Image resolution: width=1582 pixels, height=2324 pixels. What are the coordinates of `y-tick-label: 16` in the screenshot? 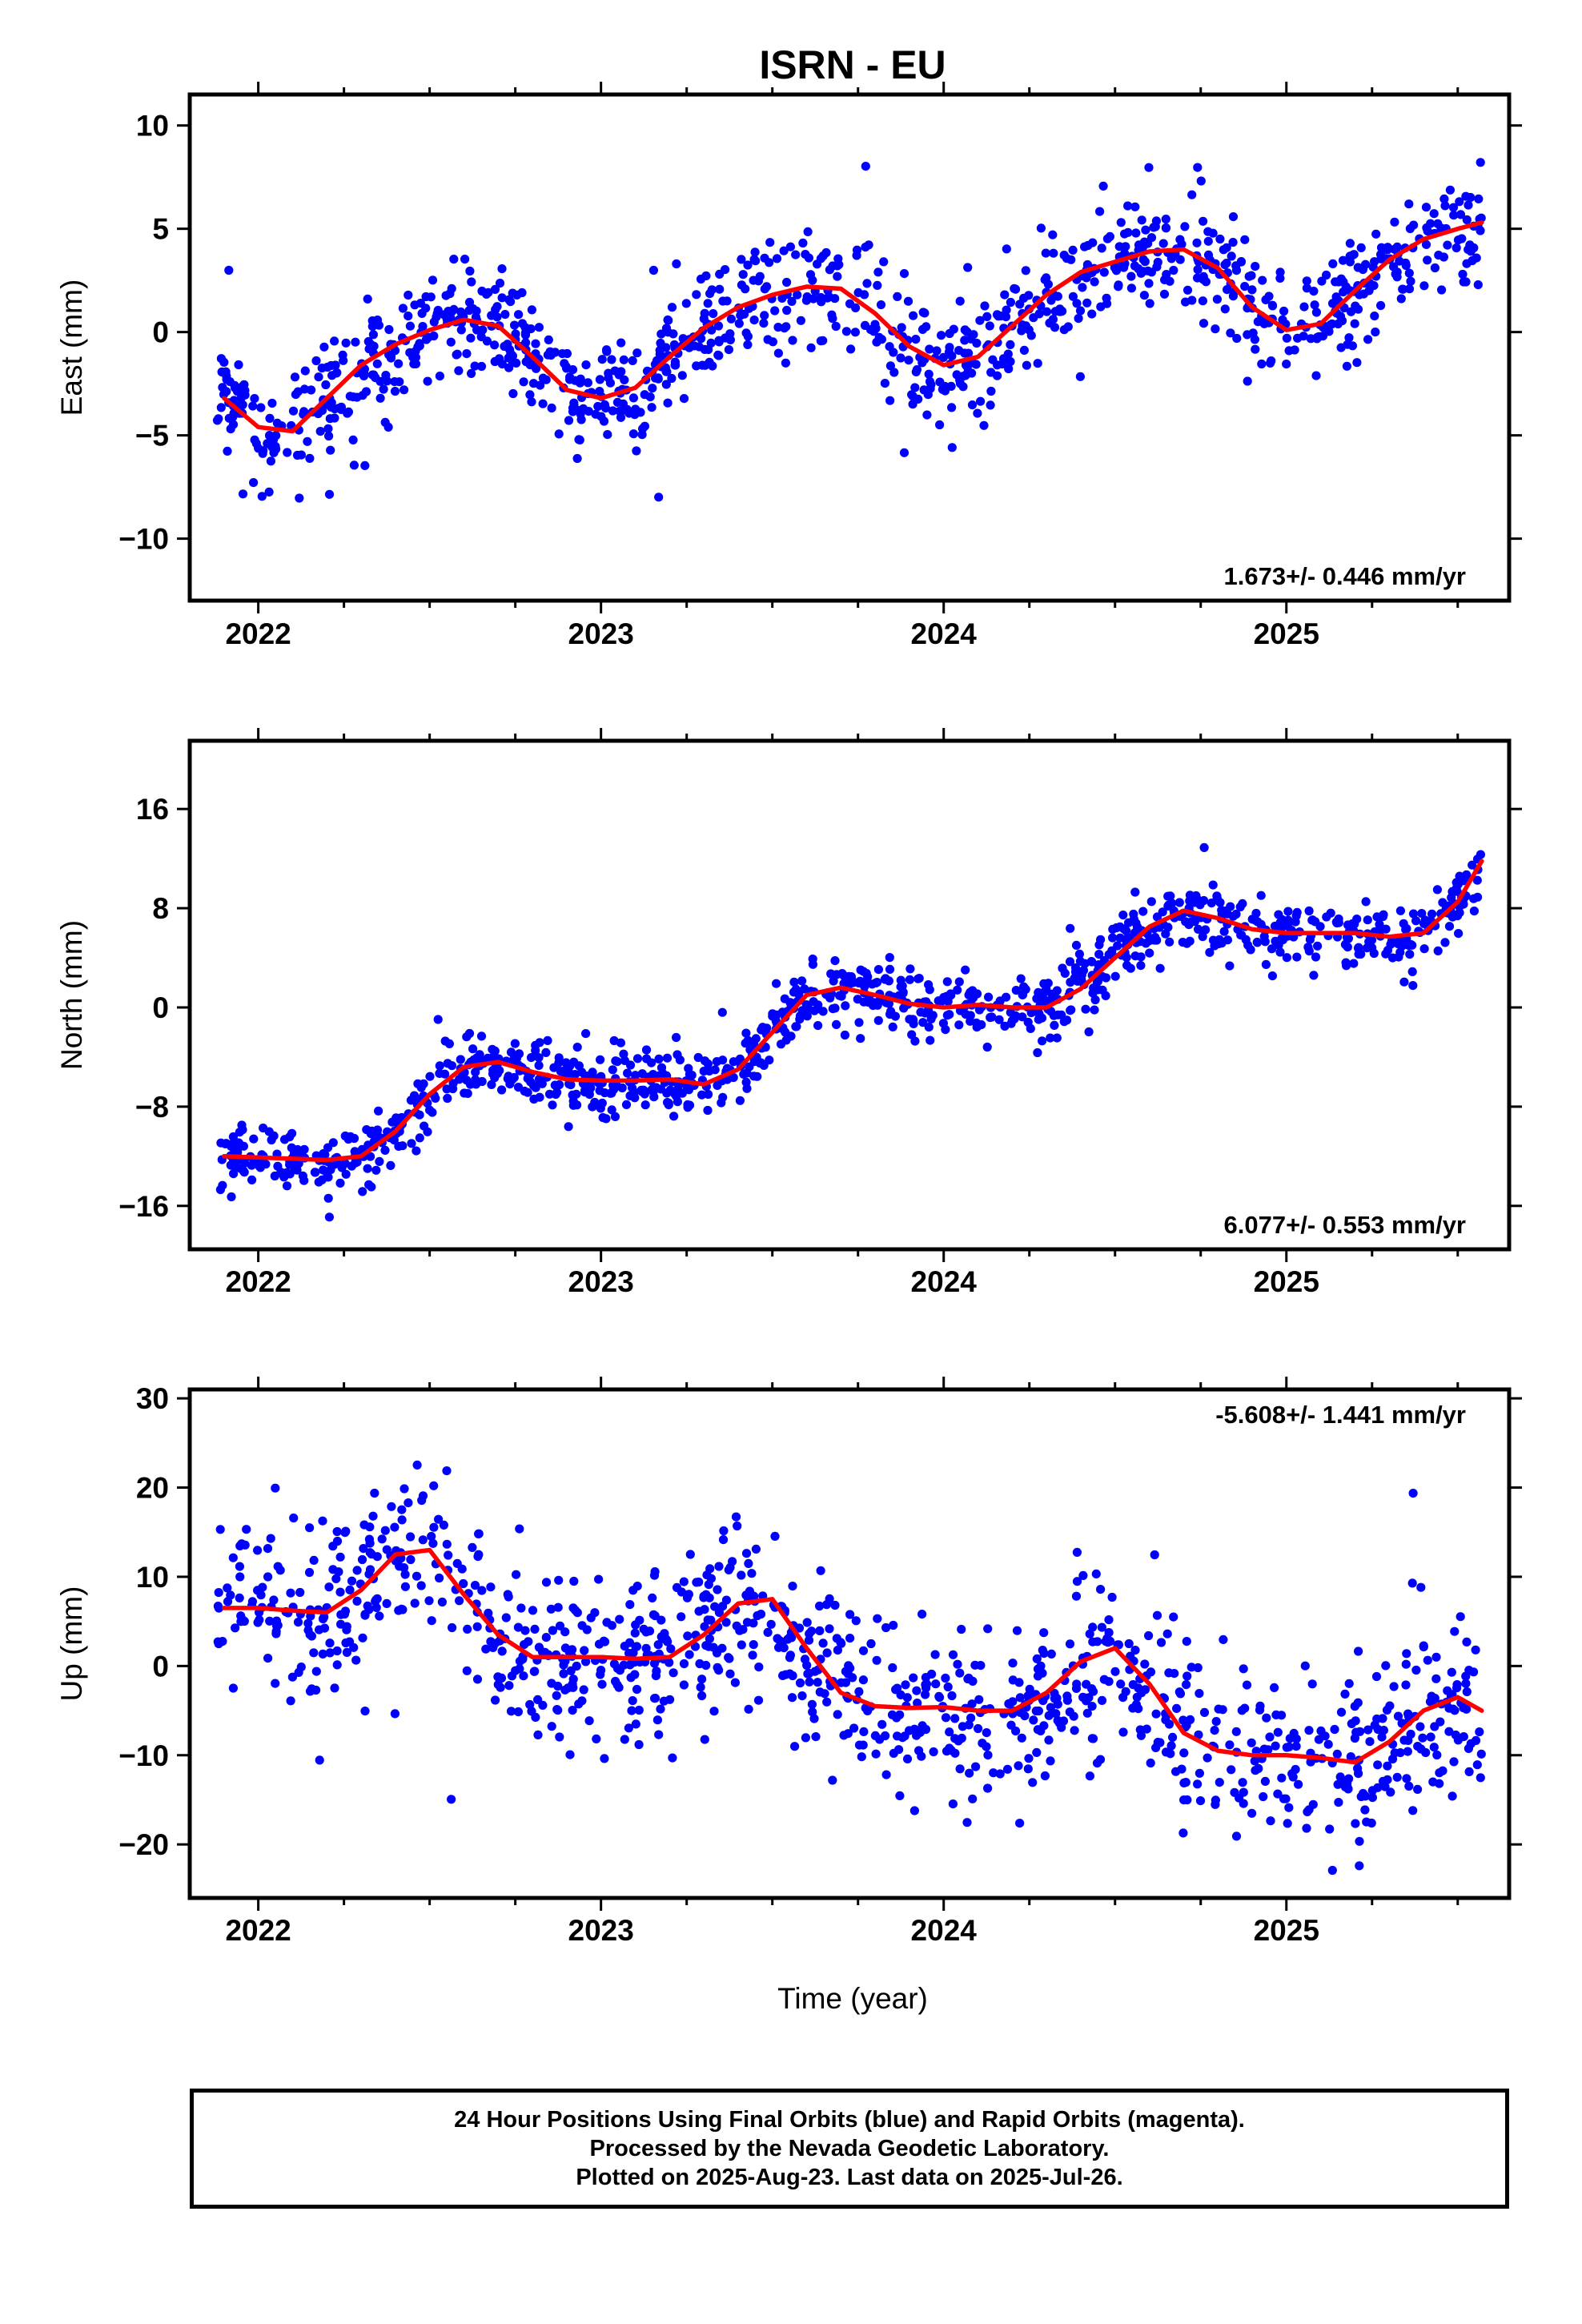 It's located at (152, 809).